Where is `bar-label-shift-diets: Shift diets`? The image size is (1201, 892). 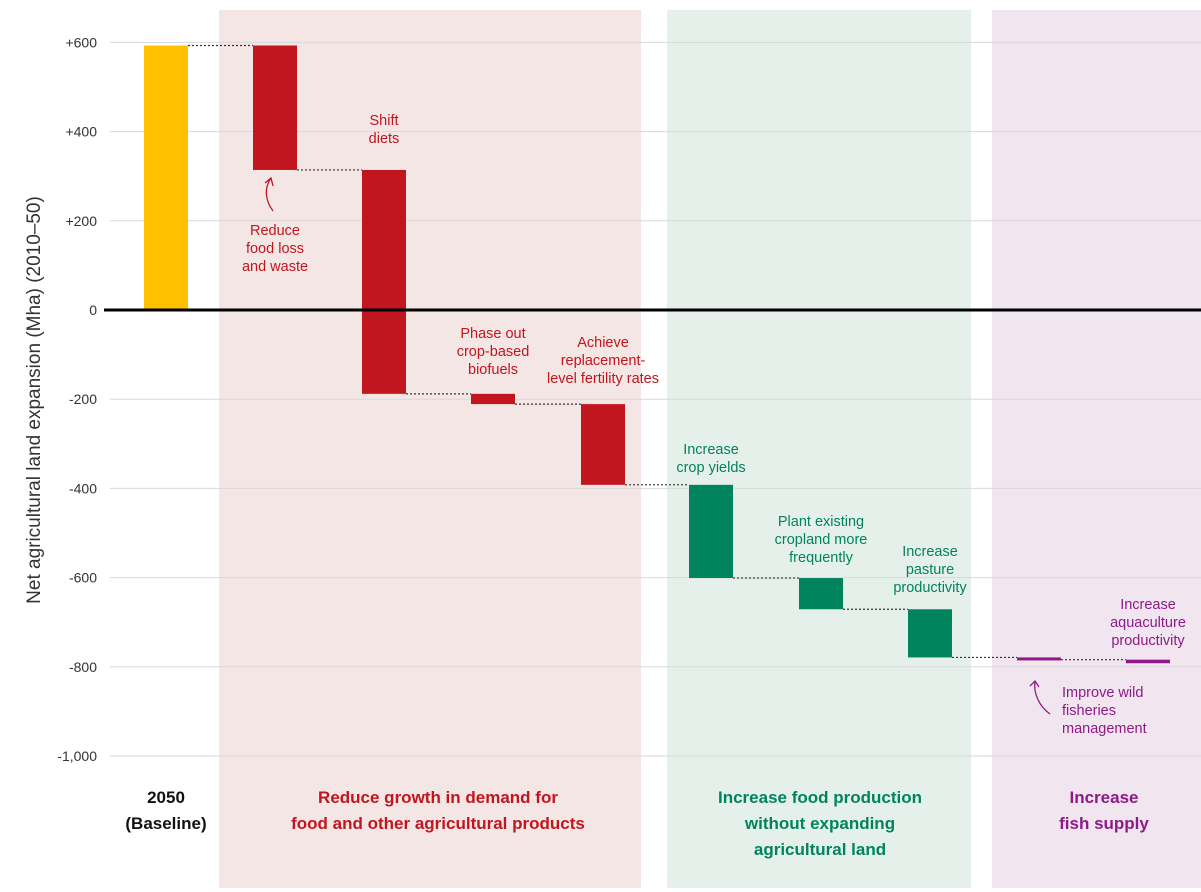 bar-label-shift-diets: Shift diets is located at coordinates (384, 130).